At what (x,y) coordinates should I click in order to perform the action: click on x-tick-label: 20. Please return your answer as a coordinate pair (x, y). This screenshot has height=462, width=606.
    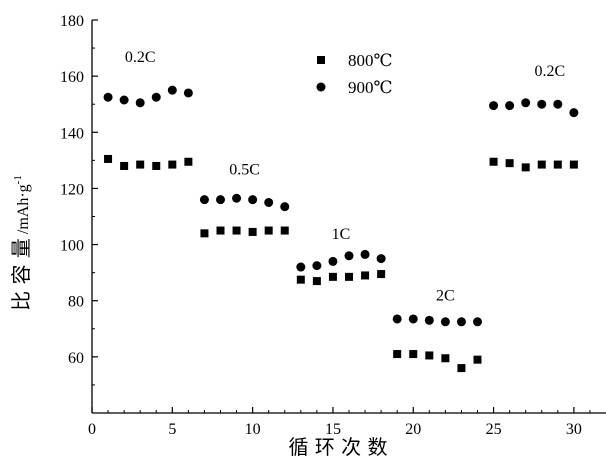
    Looking at the image, I should click on (413, 429).